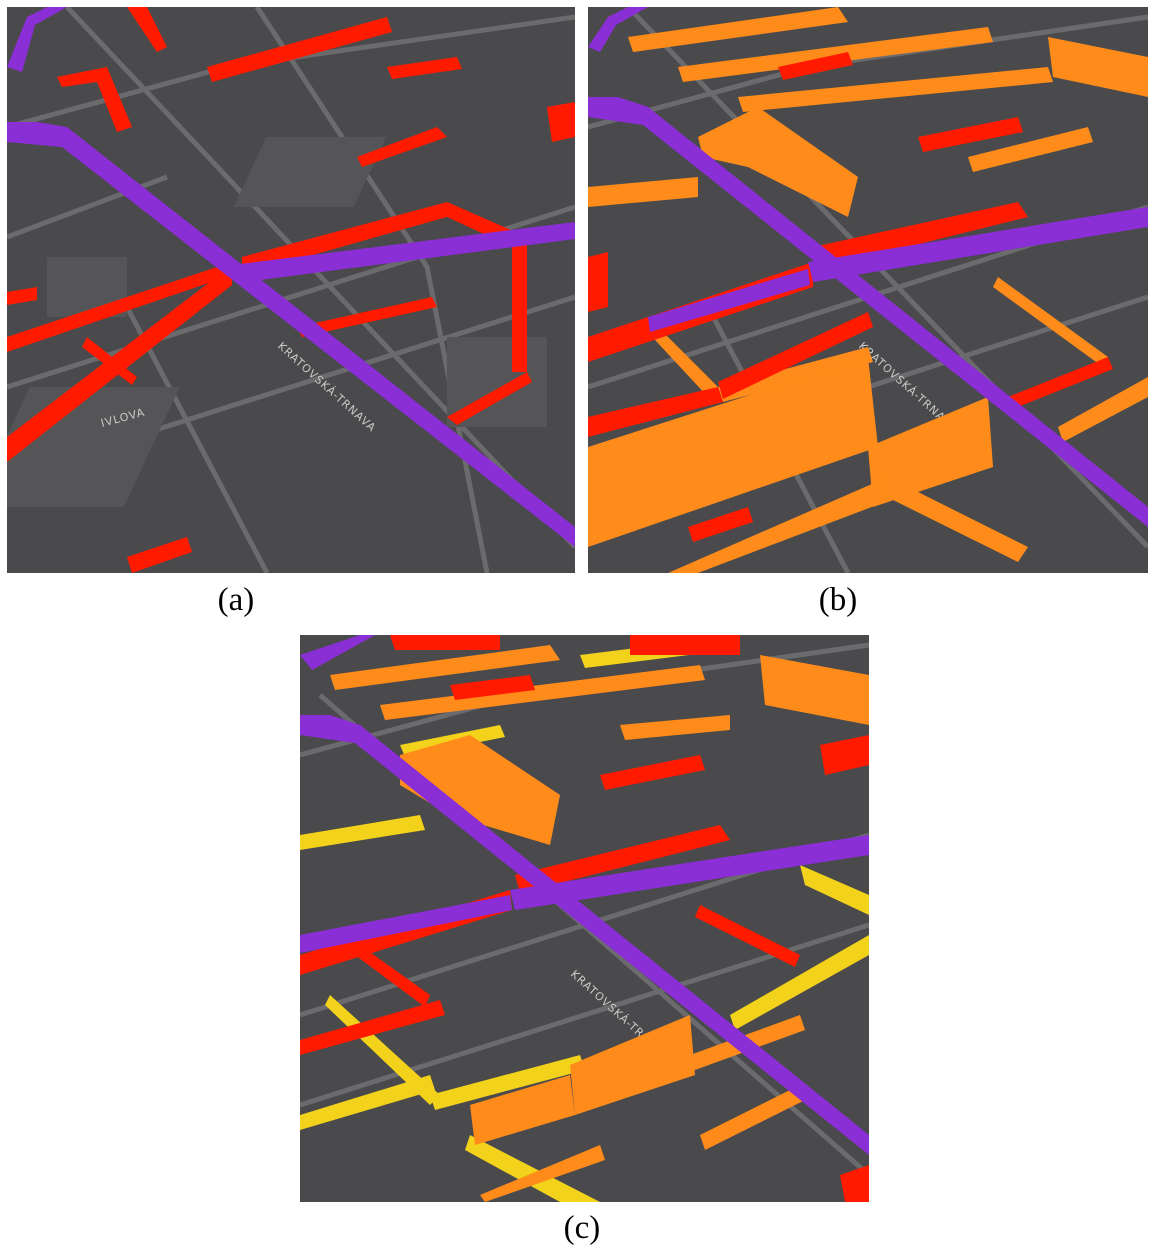 Image resolution: width=1153 pixels, height=1259 pixels. I want to click on caption-b: (b), so click(838, 600).